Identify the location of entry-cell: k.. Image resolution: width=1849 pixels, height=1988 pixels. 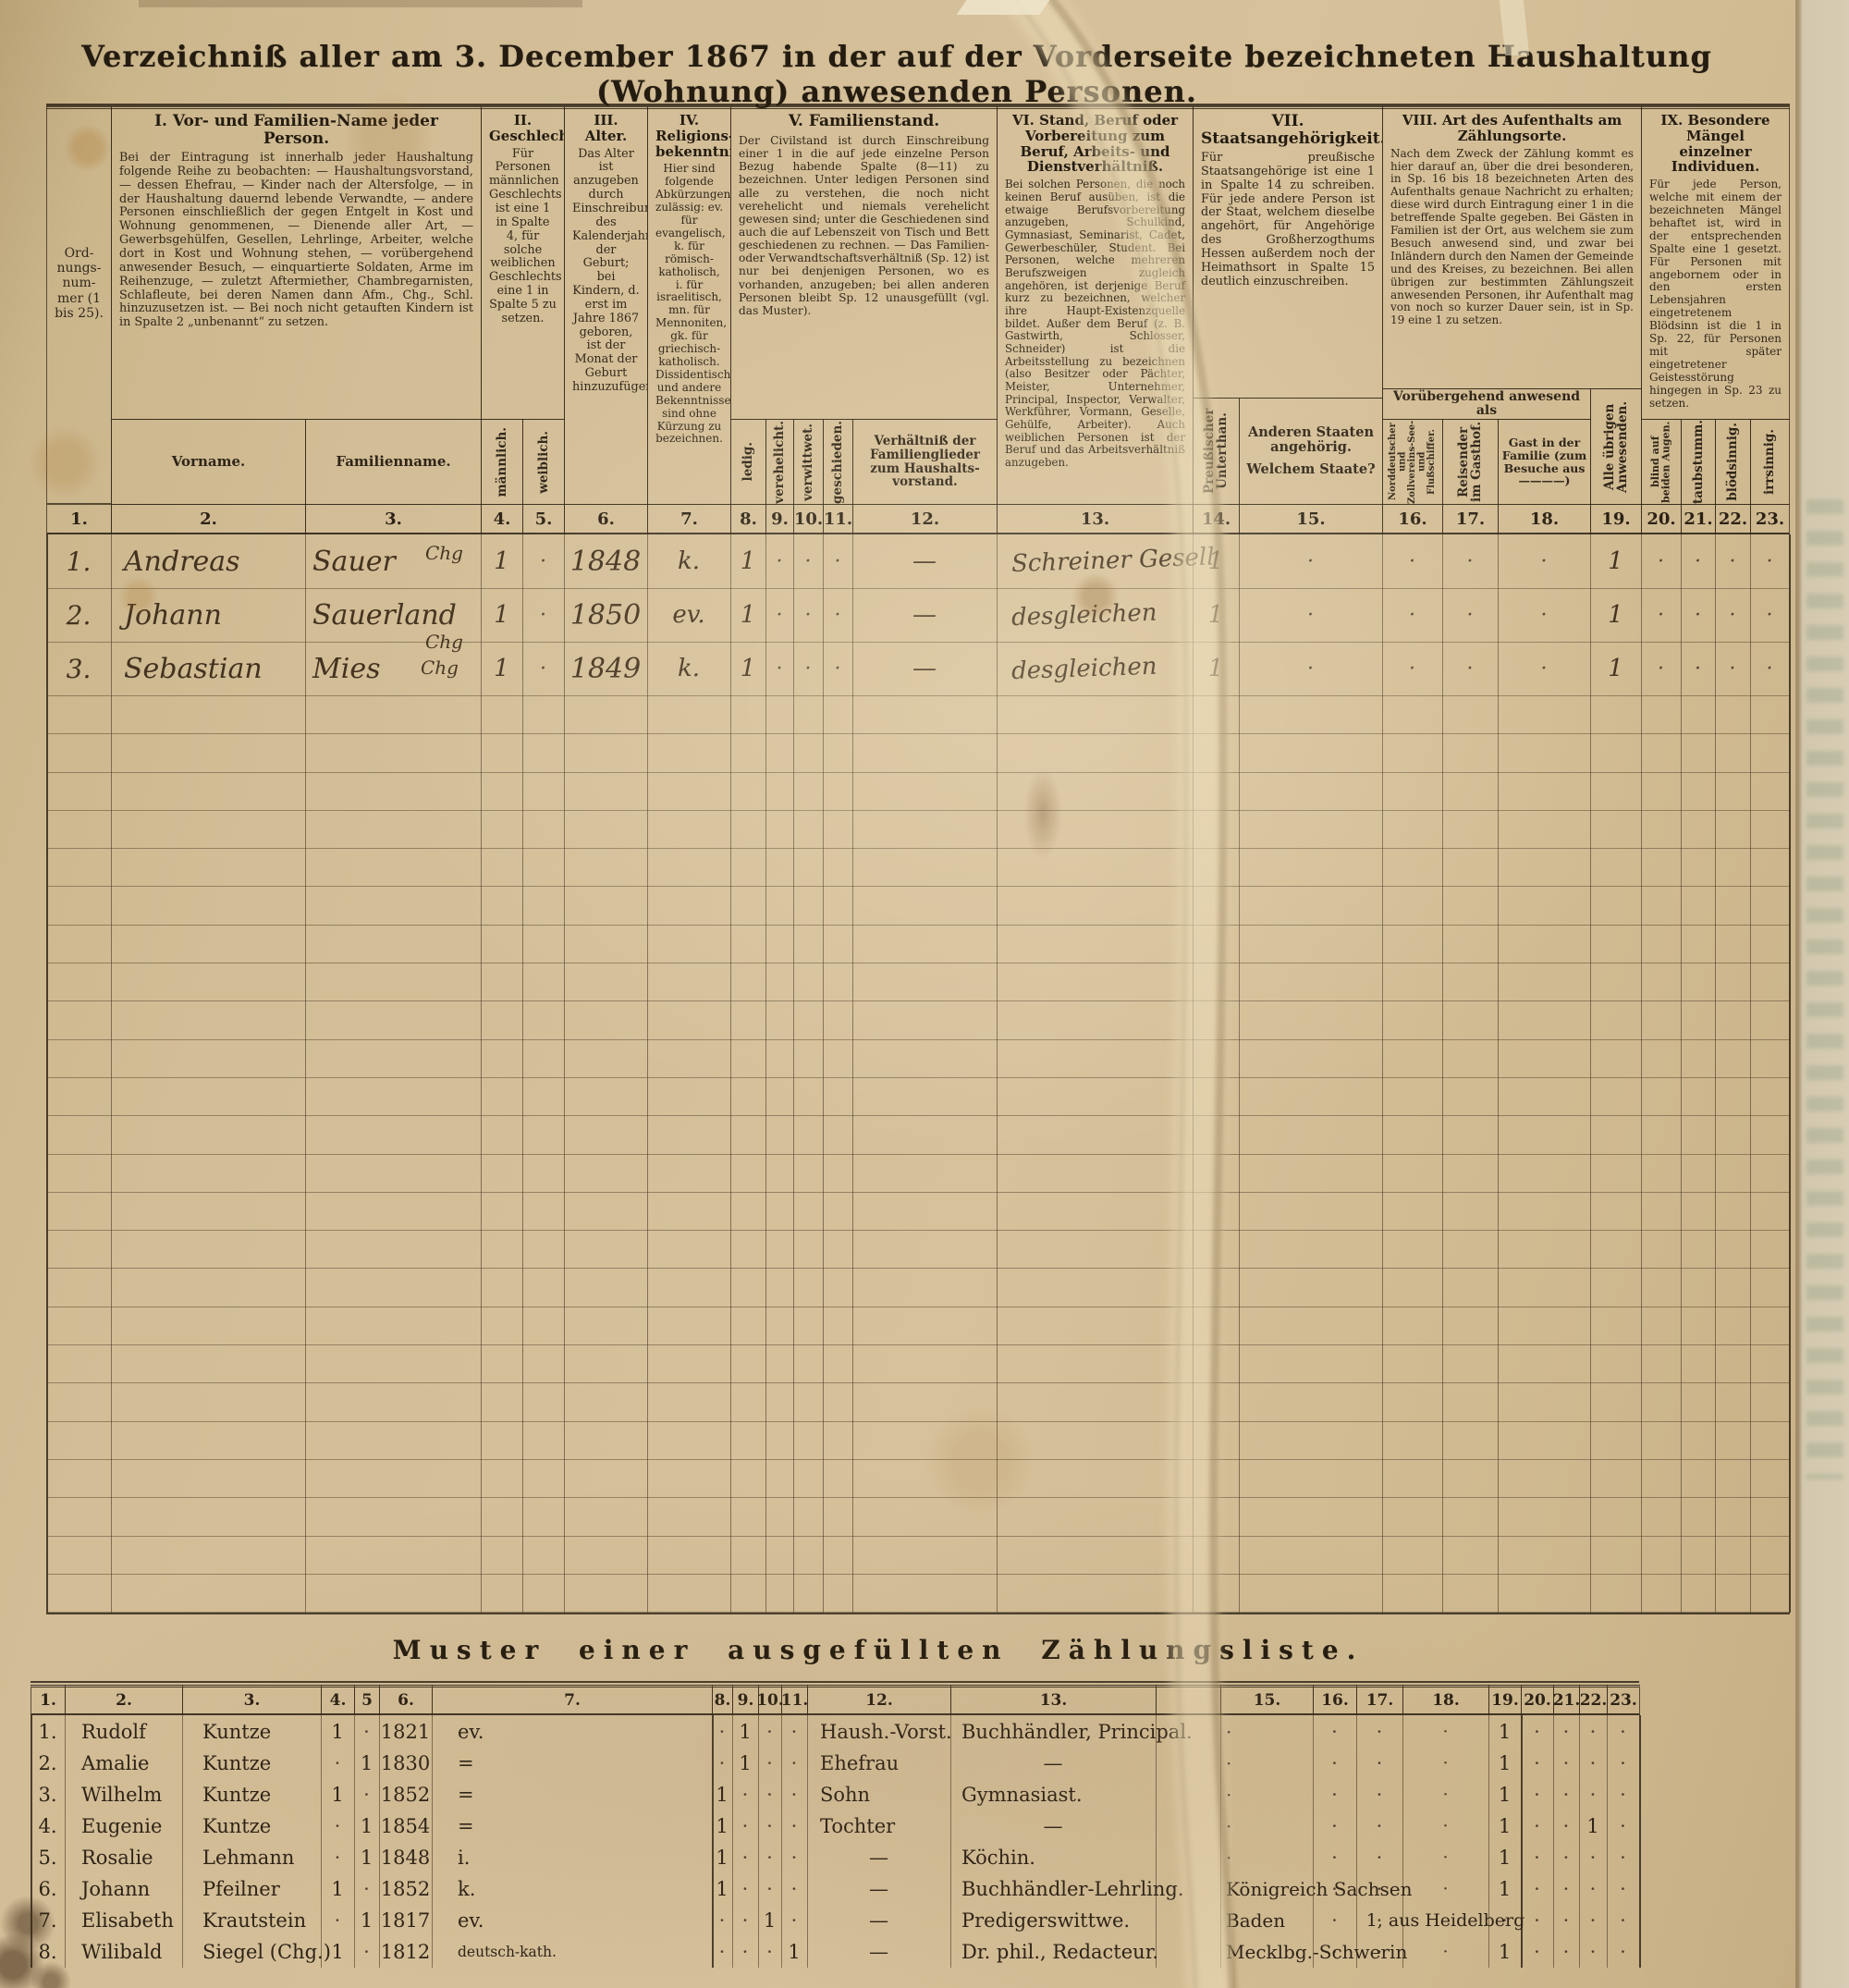
(689, 561).